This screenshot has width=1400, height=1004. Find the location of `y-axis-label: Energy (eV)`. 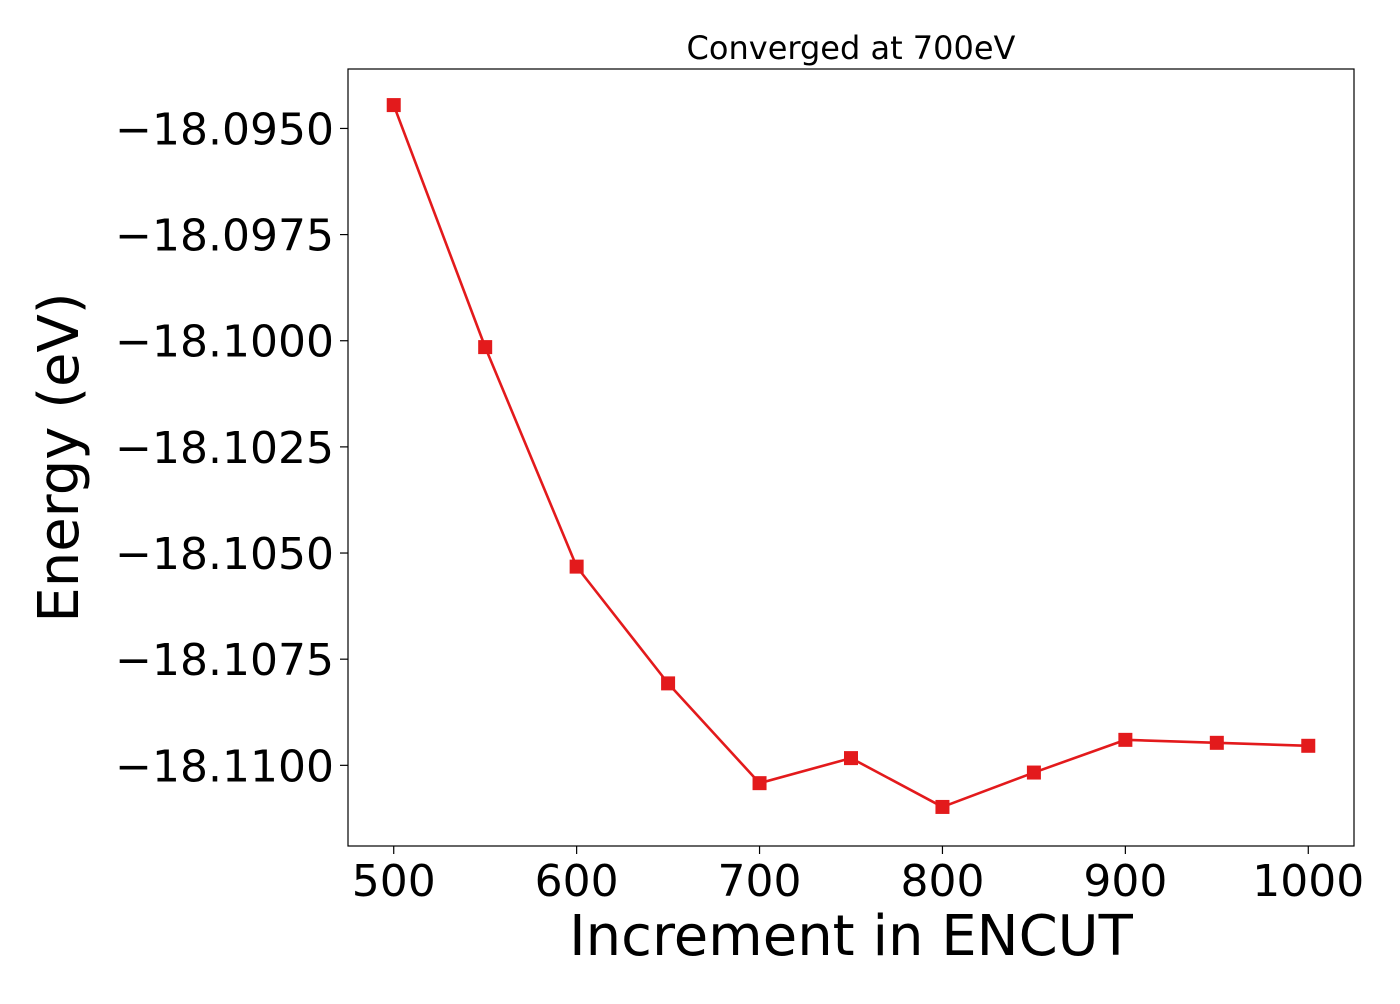

y-axis-label: Energy (eV) is located at coordinates (59, 457).